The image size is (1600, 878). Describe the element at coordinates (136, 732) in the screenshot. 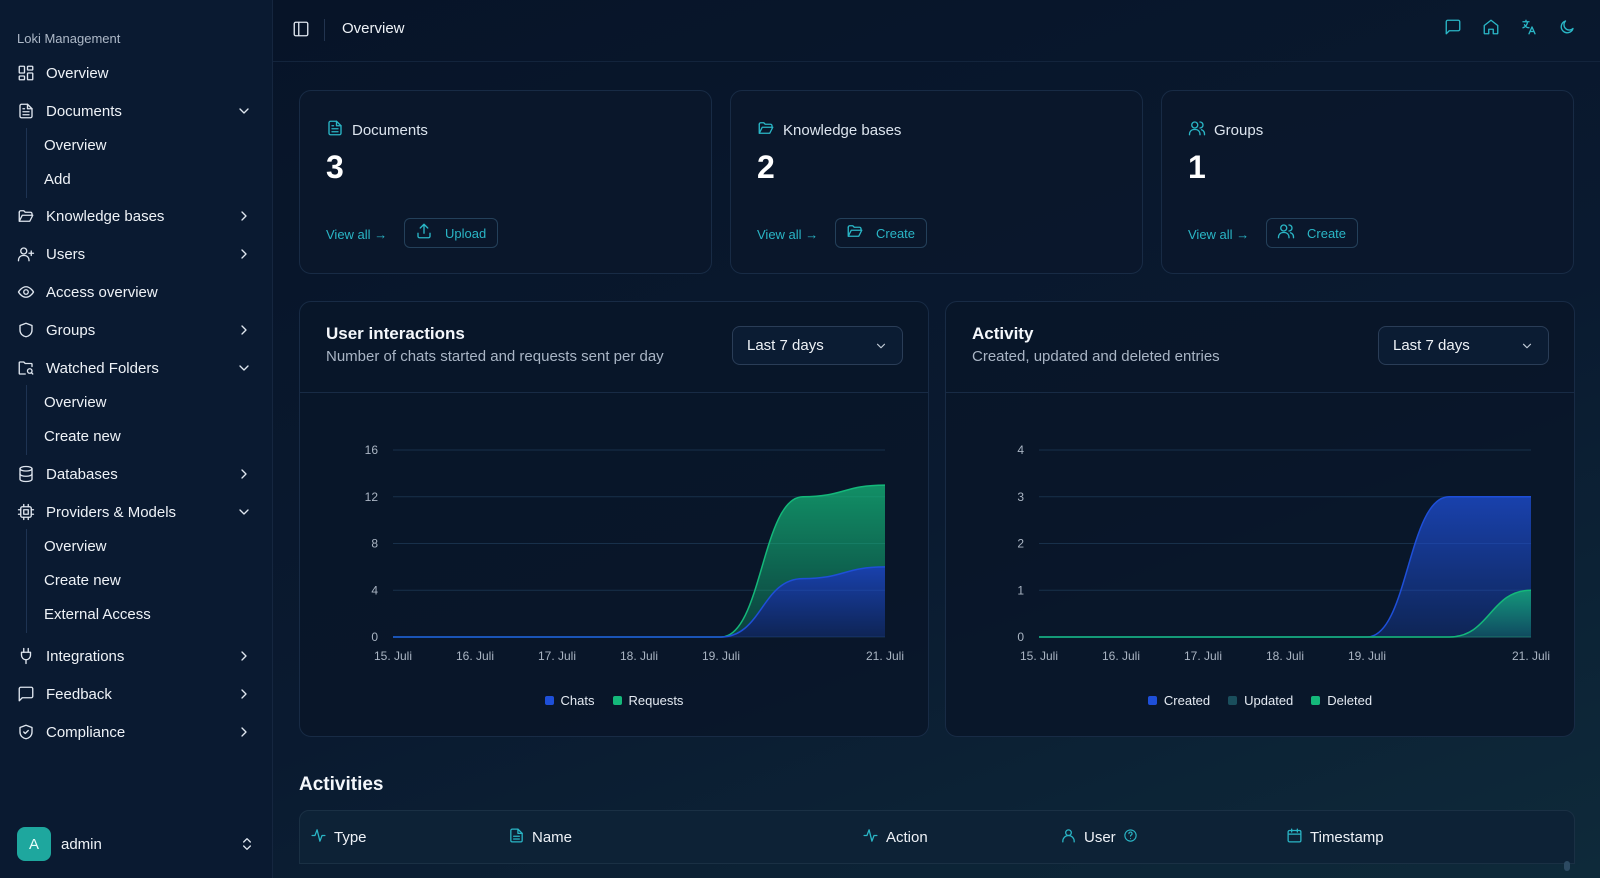

I see `sidebar-item-compliance: Compliance` at that location.